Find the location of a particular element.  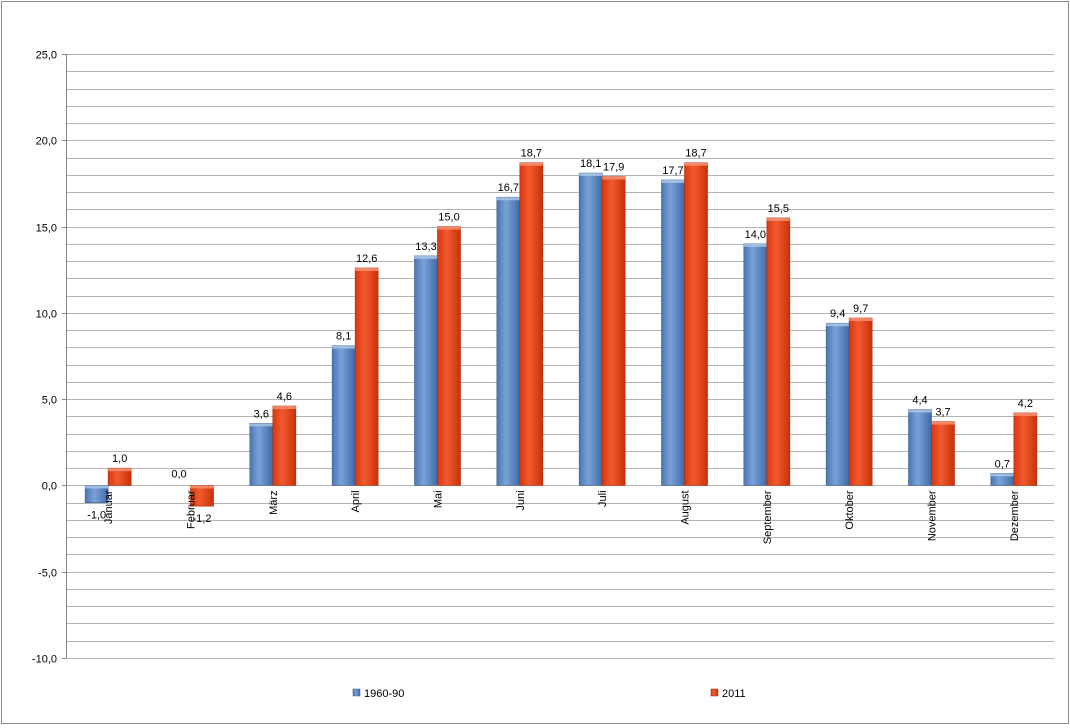

y-tick-label: -10,0 is located at coordinates (44, 660).